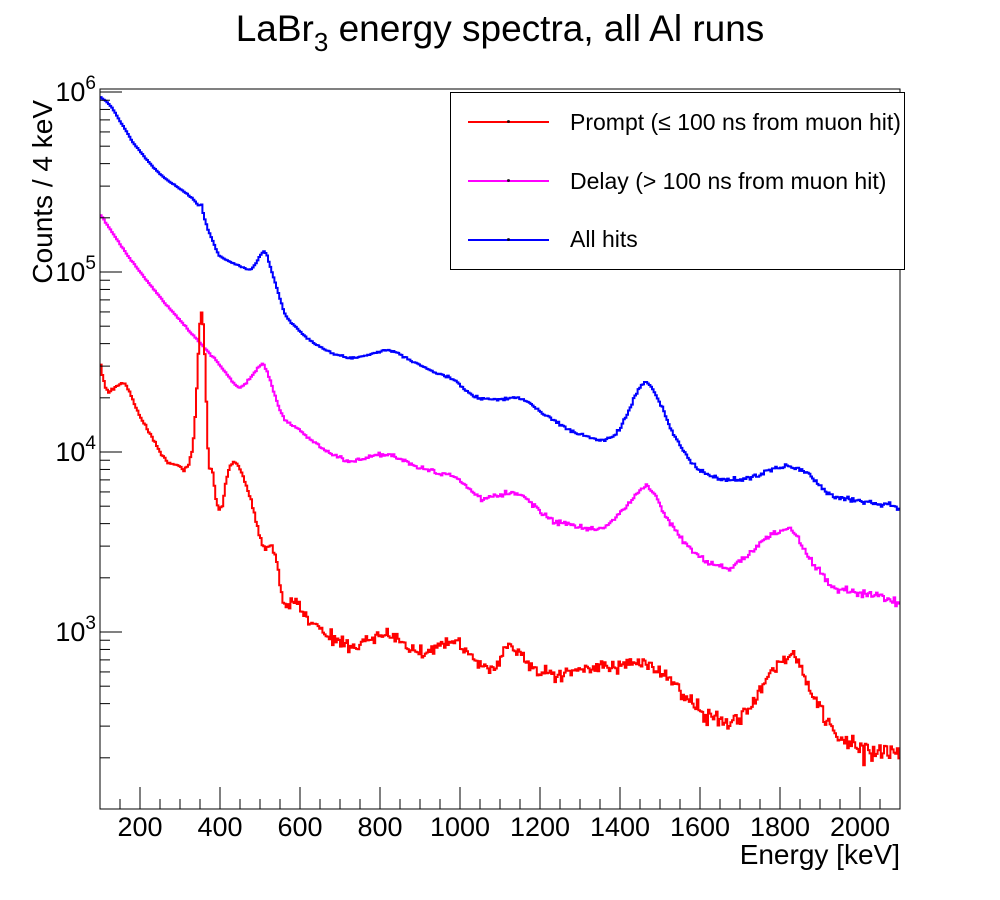 The width and height of the screenshot is (1000, 900). Describe the element at coordinates (75, 630) in the screenshot. I see `y-tick-label: 10³` at that location.